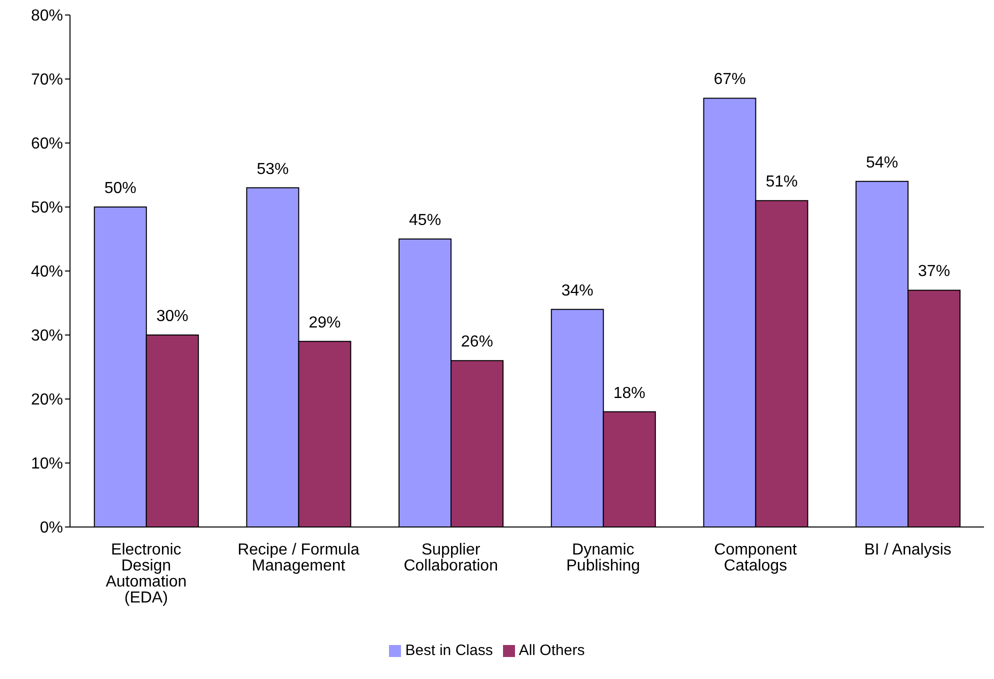 The height and width of the screenshot is (679, 994). I want to click on data-label: 54%, so click(882, 163).